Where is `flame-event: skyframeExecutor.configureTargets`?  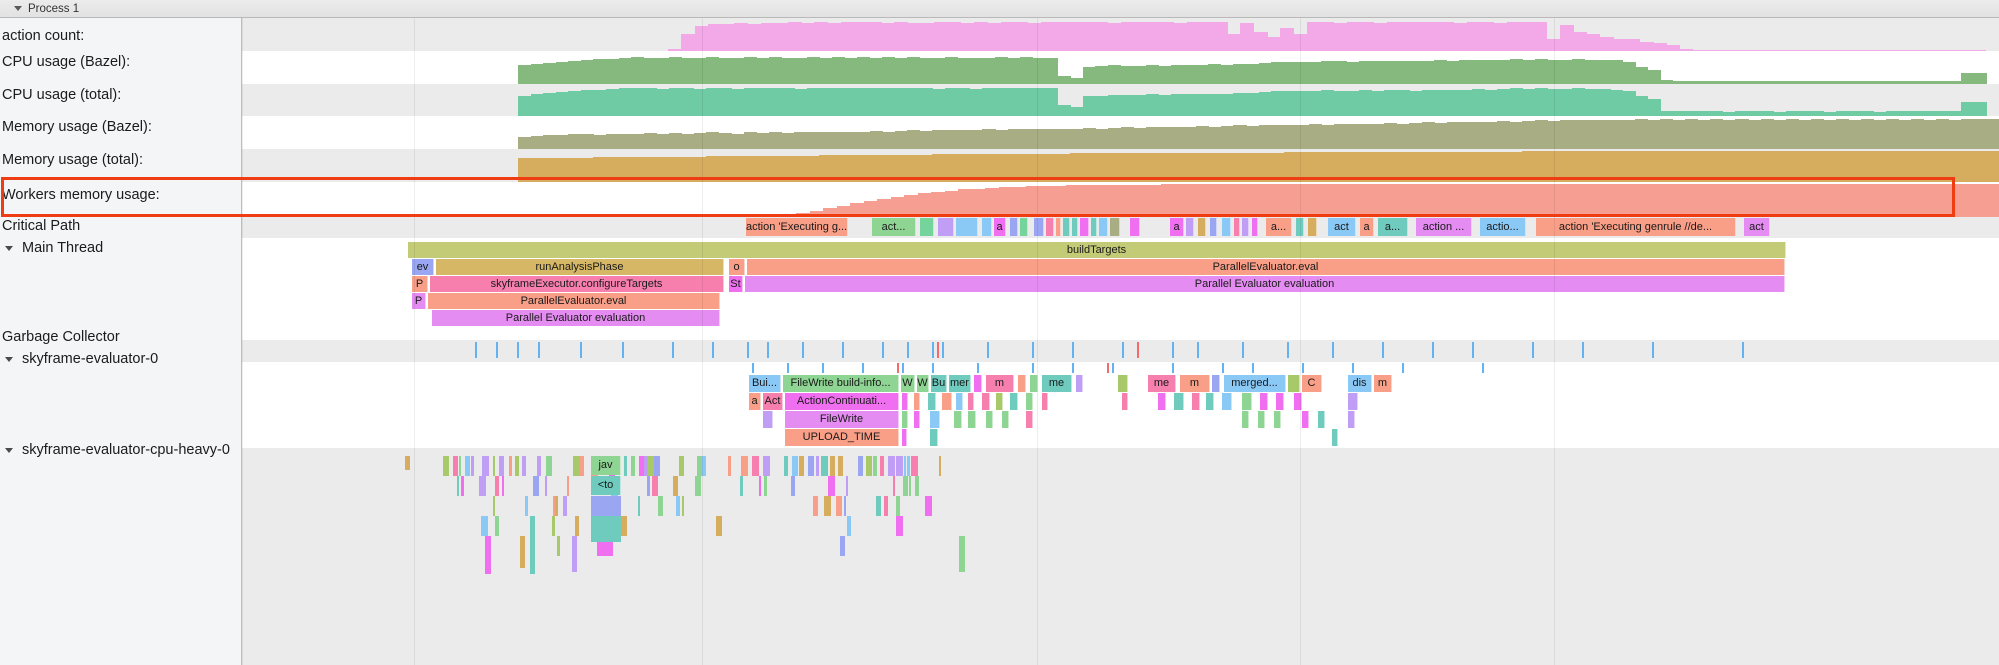 flame-event: skyframeExecutor.configureTargets is located at coordinates (577, 284).